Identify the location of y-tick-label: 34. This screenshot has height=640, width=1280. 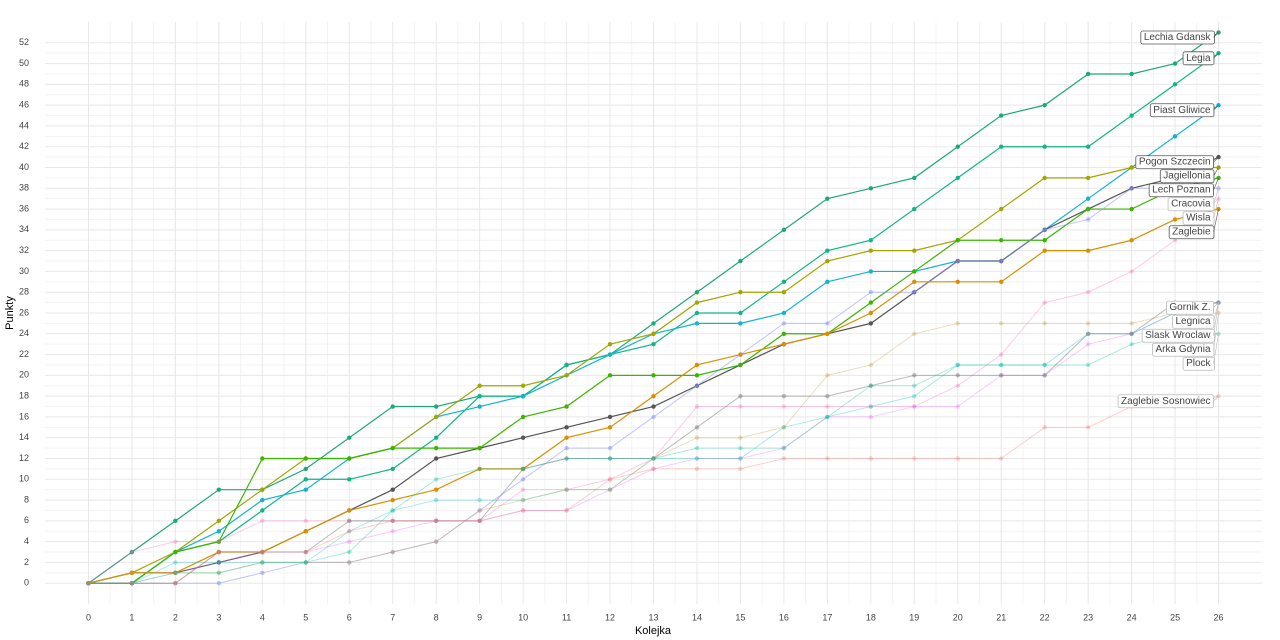
(24, 229).